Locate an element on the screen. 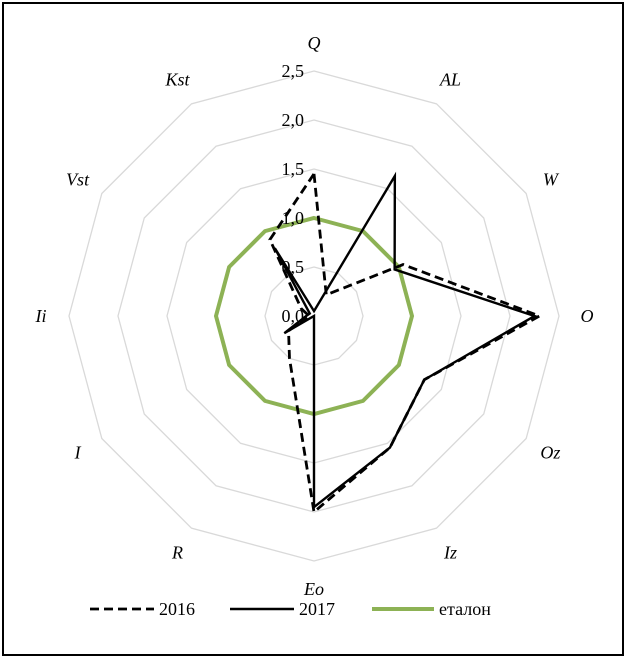 The width and height of the screenshot is (626, 660). legend: 2016 2017 еталон is located at coordinates (290, 609).